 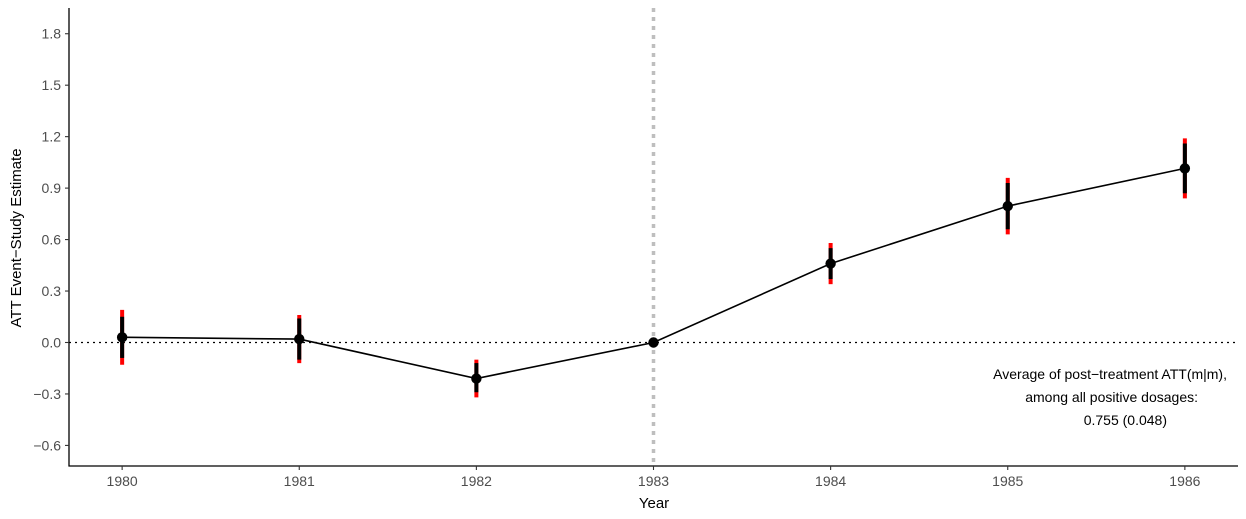 What do you see at coordinates (1007, 481) in the screenshot?
I see `x-tick-label: 1985` at bounding box center [1007, 481].